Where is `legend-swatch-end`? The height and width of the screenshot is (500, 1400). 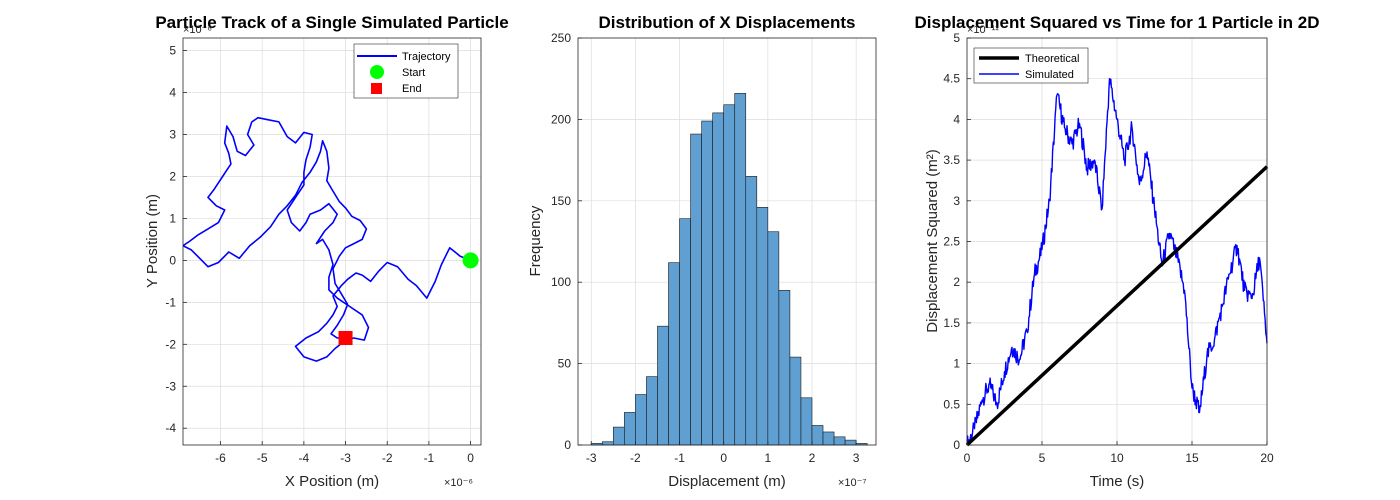 legend-swatch-end is located at coordinates (376, 88).